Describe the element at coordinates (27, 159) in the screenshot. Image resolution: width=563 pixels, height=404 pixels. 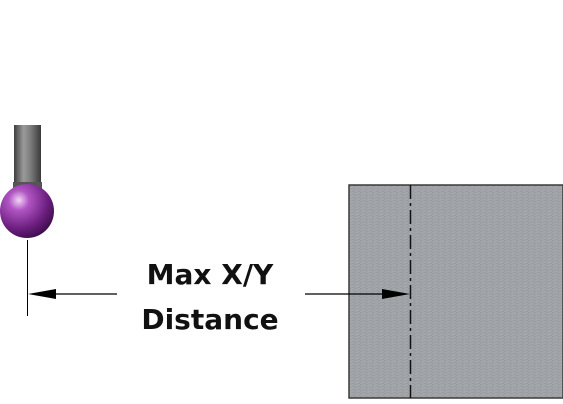
I see `stylus-shaft` at that location.